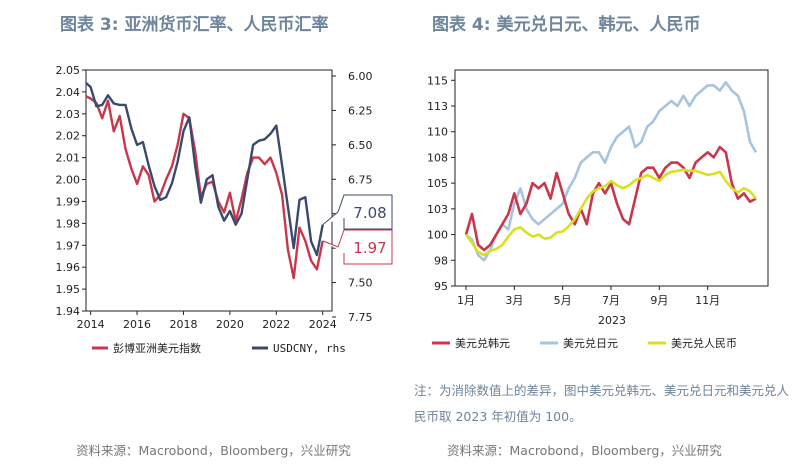  I want to click on left-y-tick-label: 2.02, so click(68, 136).